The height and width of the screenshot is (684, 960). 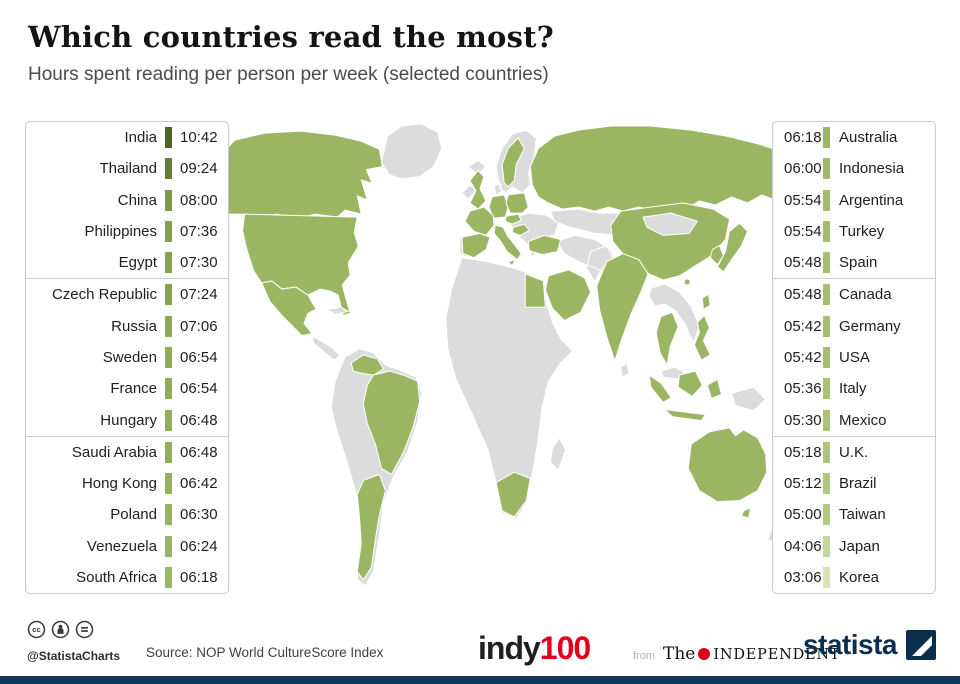 What do you see at coordinates (134, 326) in the screenshot?
I see `country-label: Russia` at bounding box center [134, 326].